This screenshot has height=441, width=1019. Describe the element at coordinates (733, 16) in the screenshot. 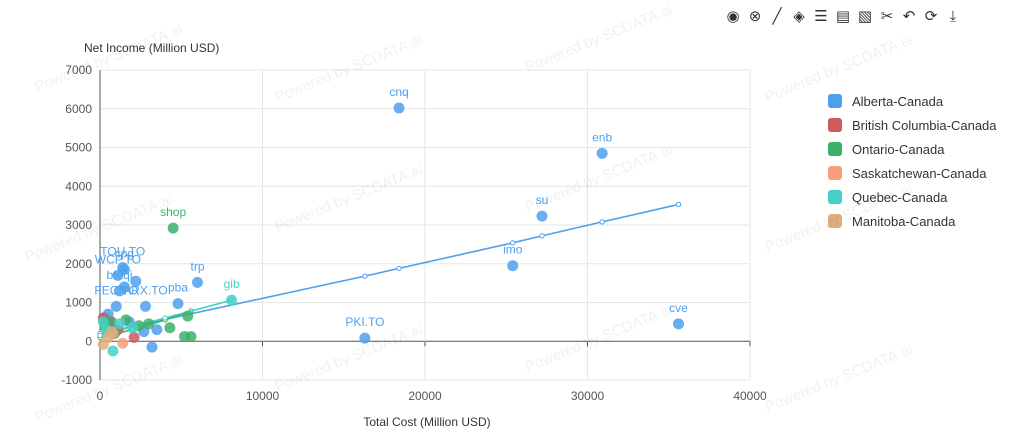

I see `target-icon: ◉` at that location.